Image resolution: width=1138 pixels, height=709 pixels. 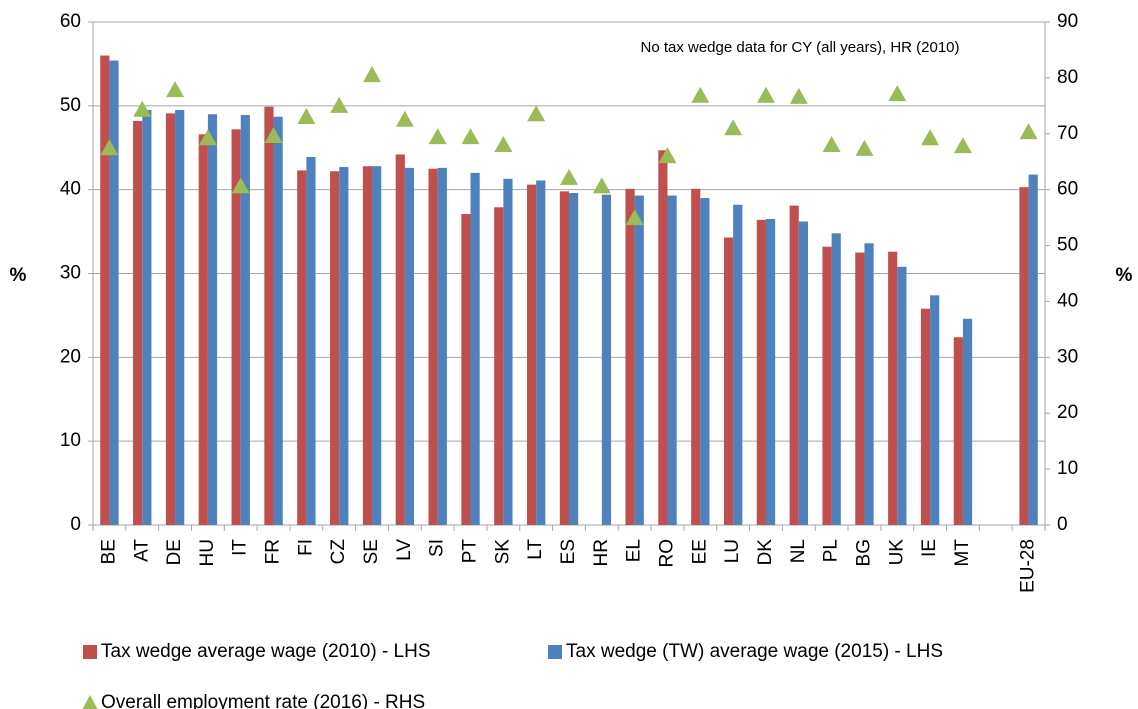 What do you see at coordinates (962, 553) in the screenshot?
I see `x-tick-label: MT` at bounding box center [962, 553].